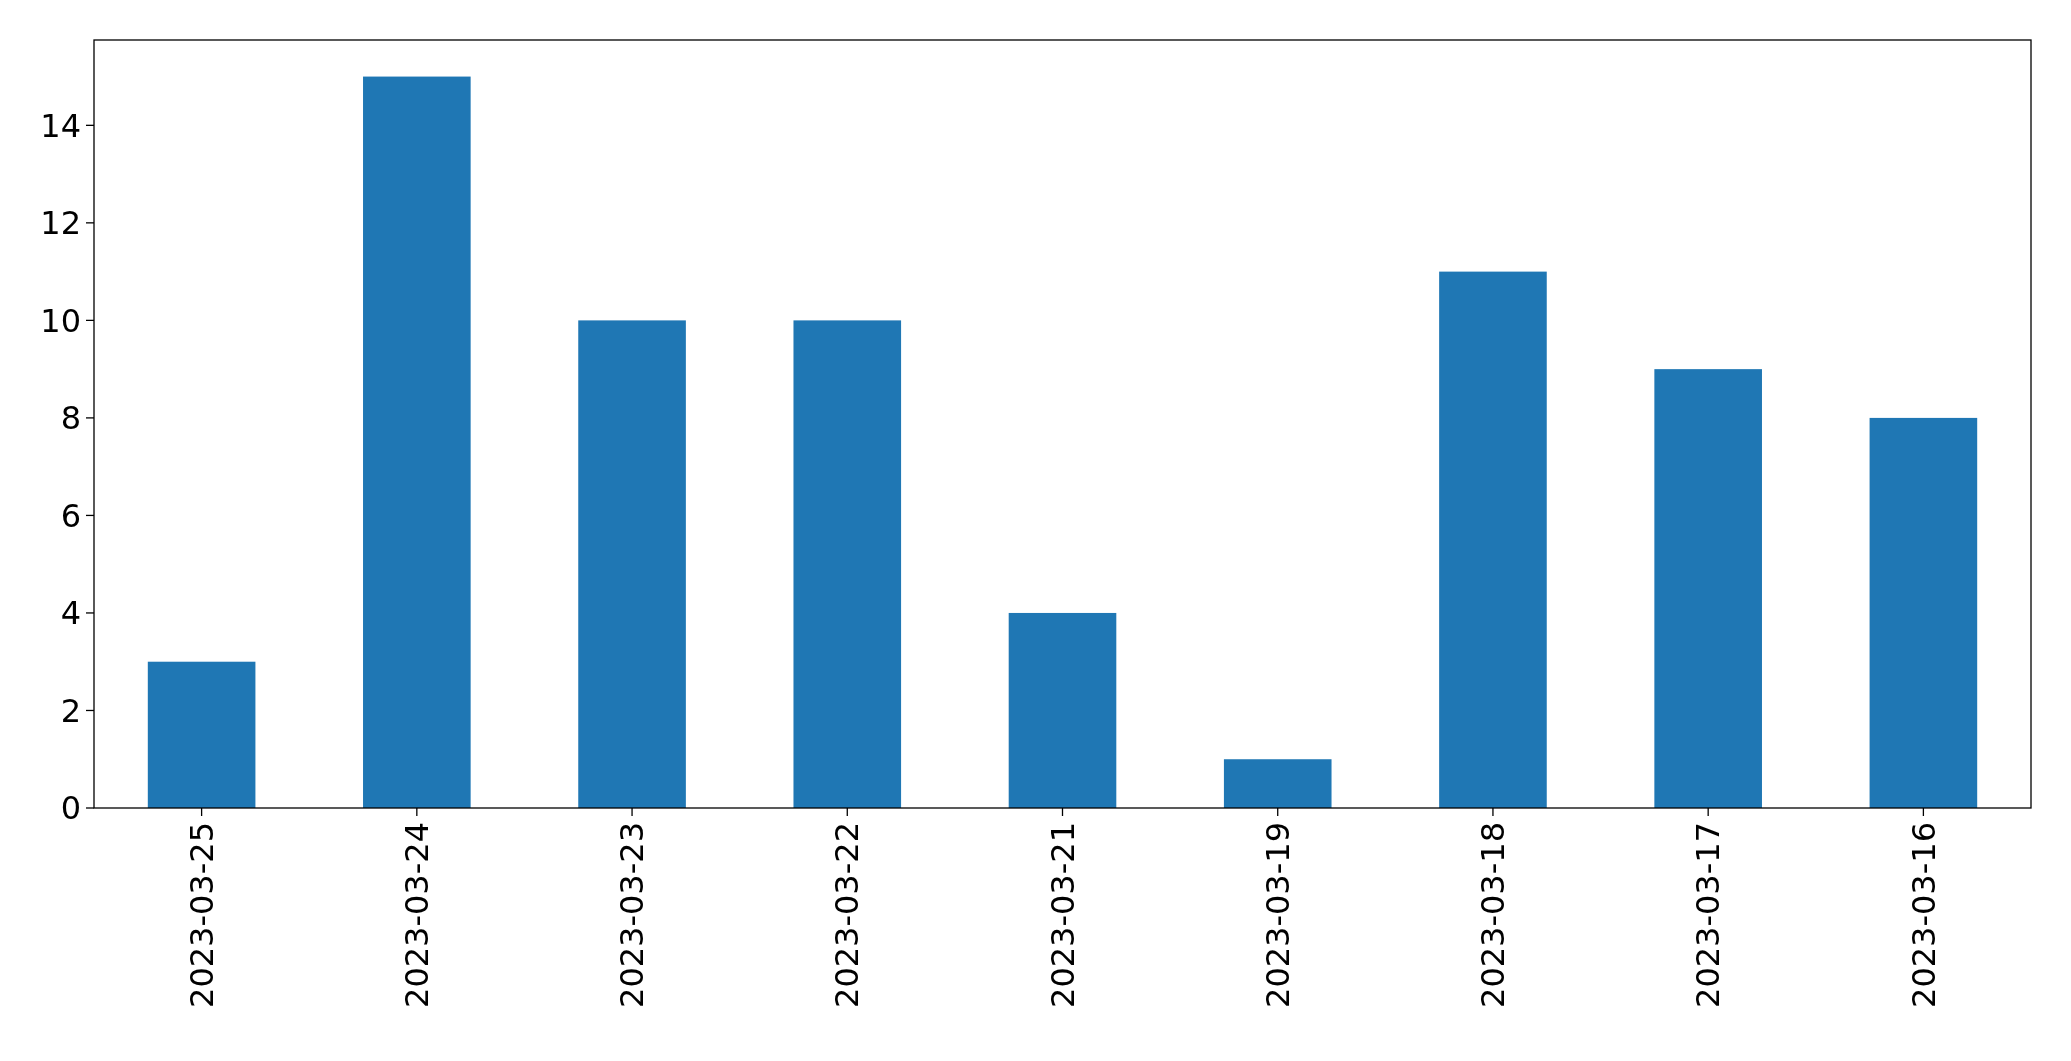  I want to click on x-tick-label: 2023-03-24, so click(417, 915).